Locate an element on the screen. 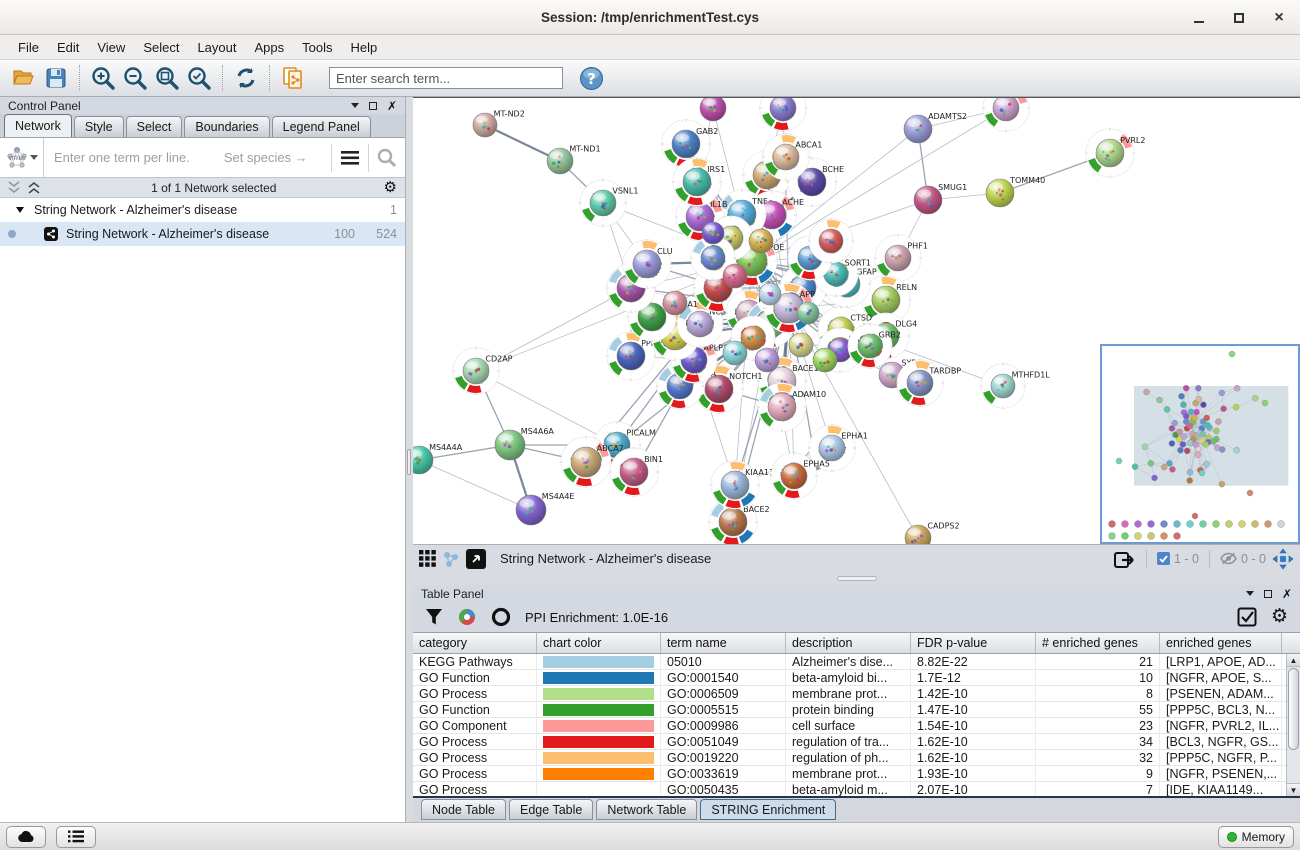  network-node-bche: BCHE is located at coordinates (815, 182).